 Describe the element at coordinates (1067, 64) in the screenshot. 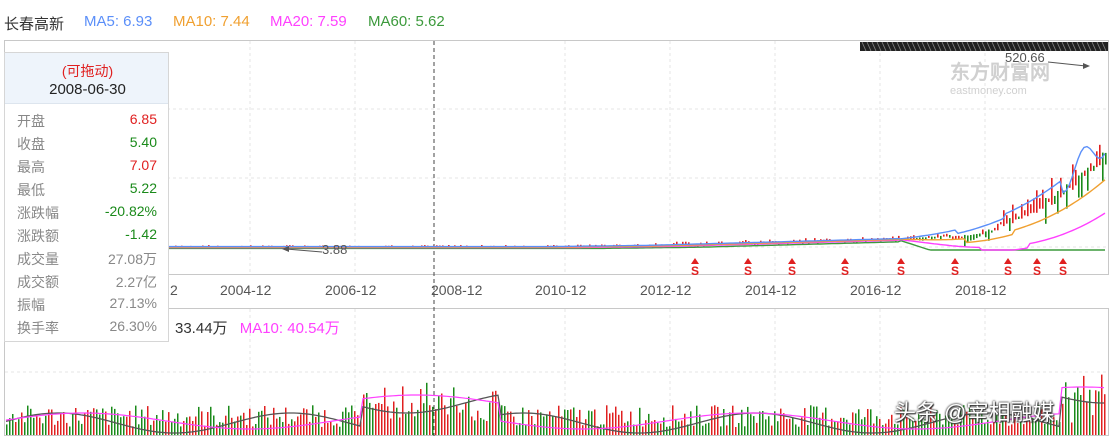

I see `max-arrow` at that location.